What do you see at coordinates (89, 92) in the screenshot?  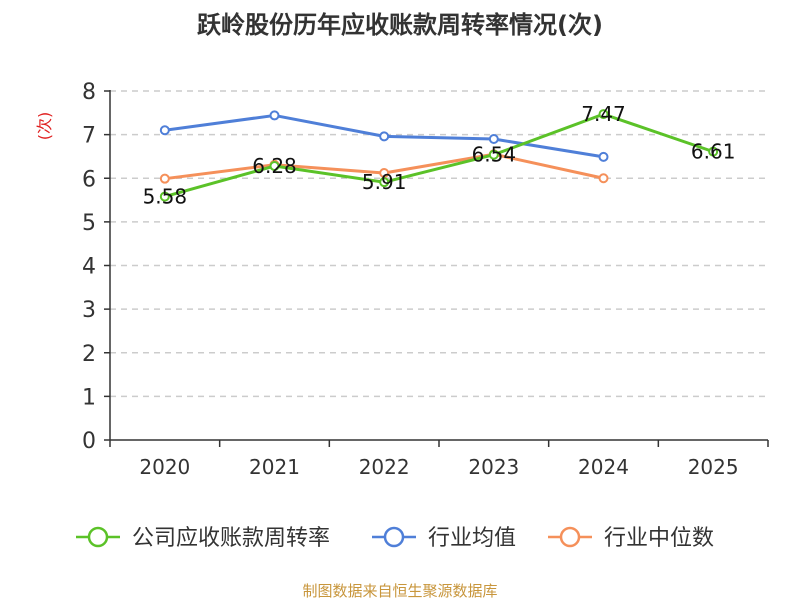 I see `y-tick-label: 8` at bounding box center [89, 92].